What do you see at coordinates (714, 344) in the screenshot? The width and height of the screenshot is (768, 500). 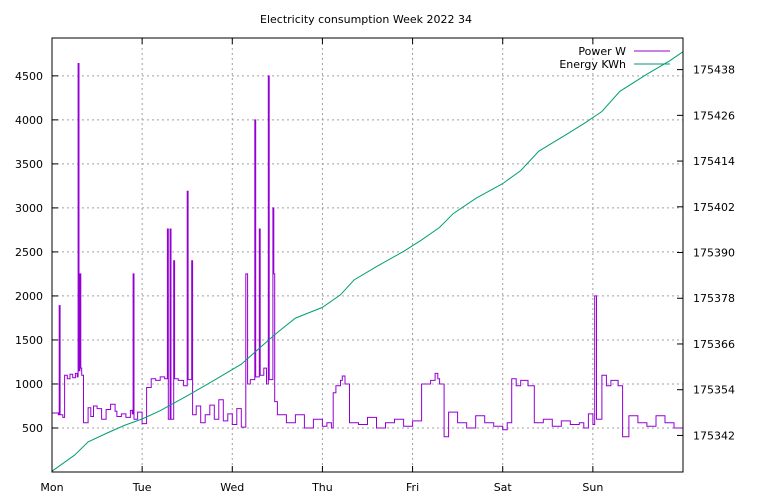 I see `y-right-tick-label: 175366` at bounding box center [714, 344].